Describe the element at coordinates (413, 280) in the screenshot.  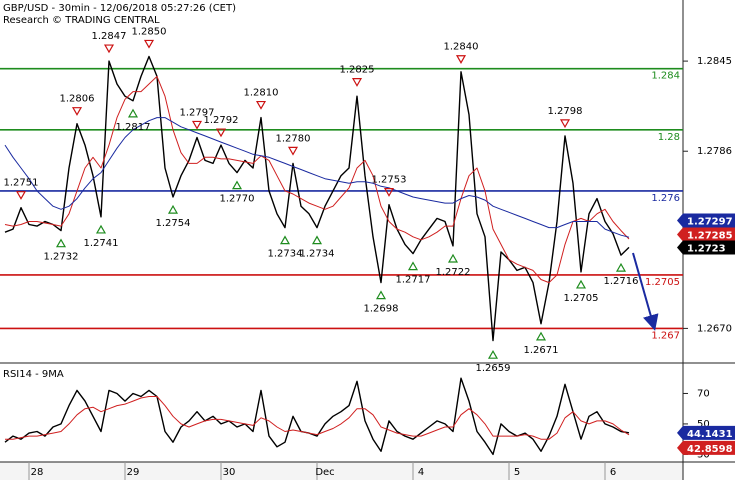
I see `low-label: 1.2717` at that location.